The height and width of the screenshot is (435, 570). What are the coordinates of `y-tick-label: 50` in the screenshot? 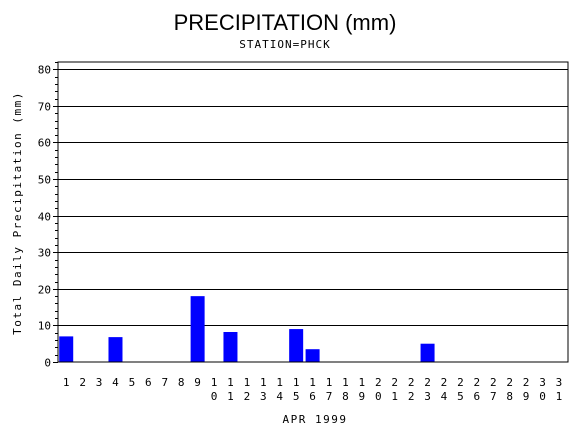 It's located at (44, 180).